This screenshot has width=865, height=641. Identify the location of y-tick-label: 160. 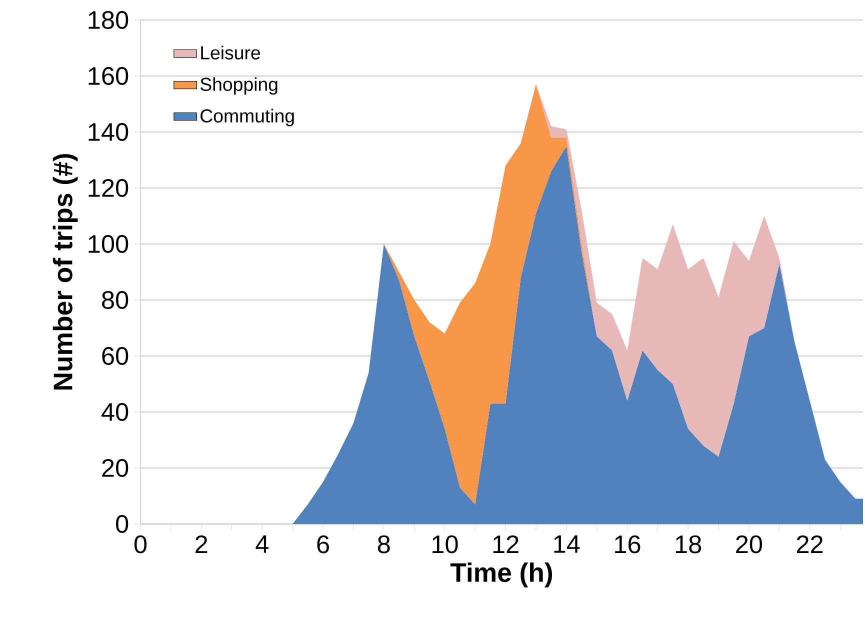
(108, 76).